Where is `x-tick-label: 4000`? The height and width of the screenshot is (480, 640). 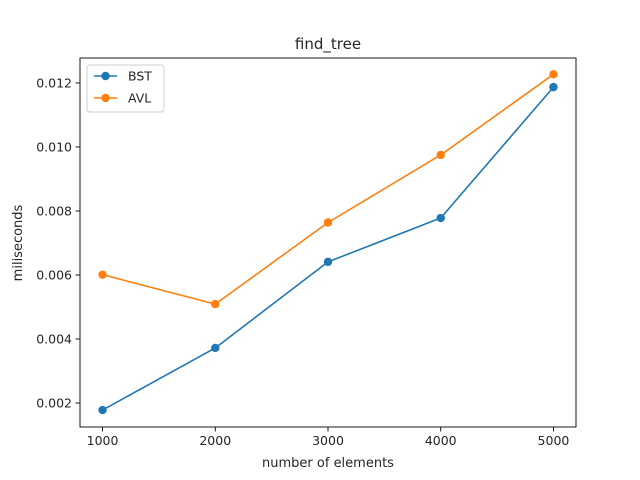
x-tick-label: 4000 is located at coordinates (441, 440).